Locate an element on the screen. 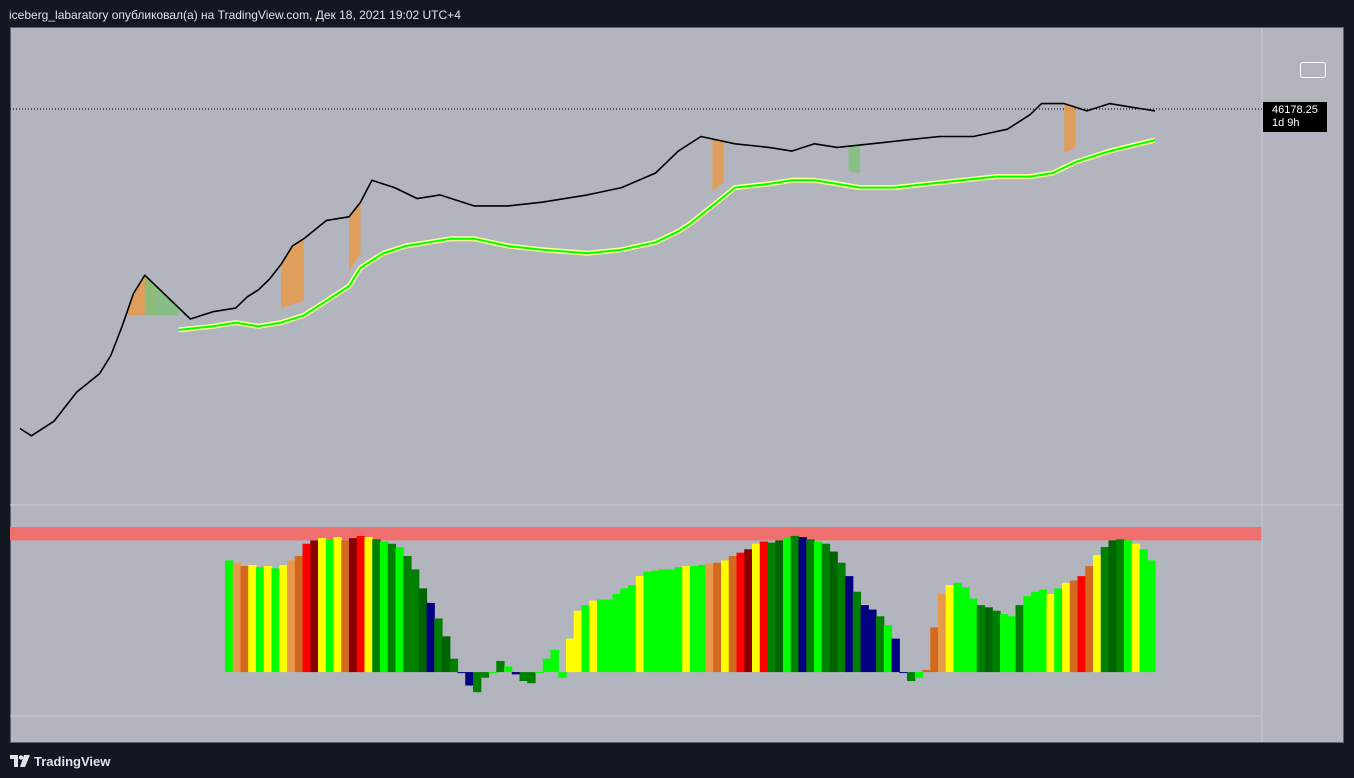 The image size is (1354, 778). footer: TradingView is located at coordinates (60, 761).